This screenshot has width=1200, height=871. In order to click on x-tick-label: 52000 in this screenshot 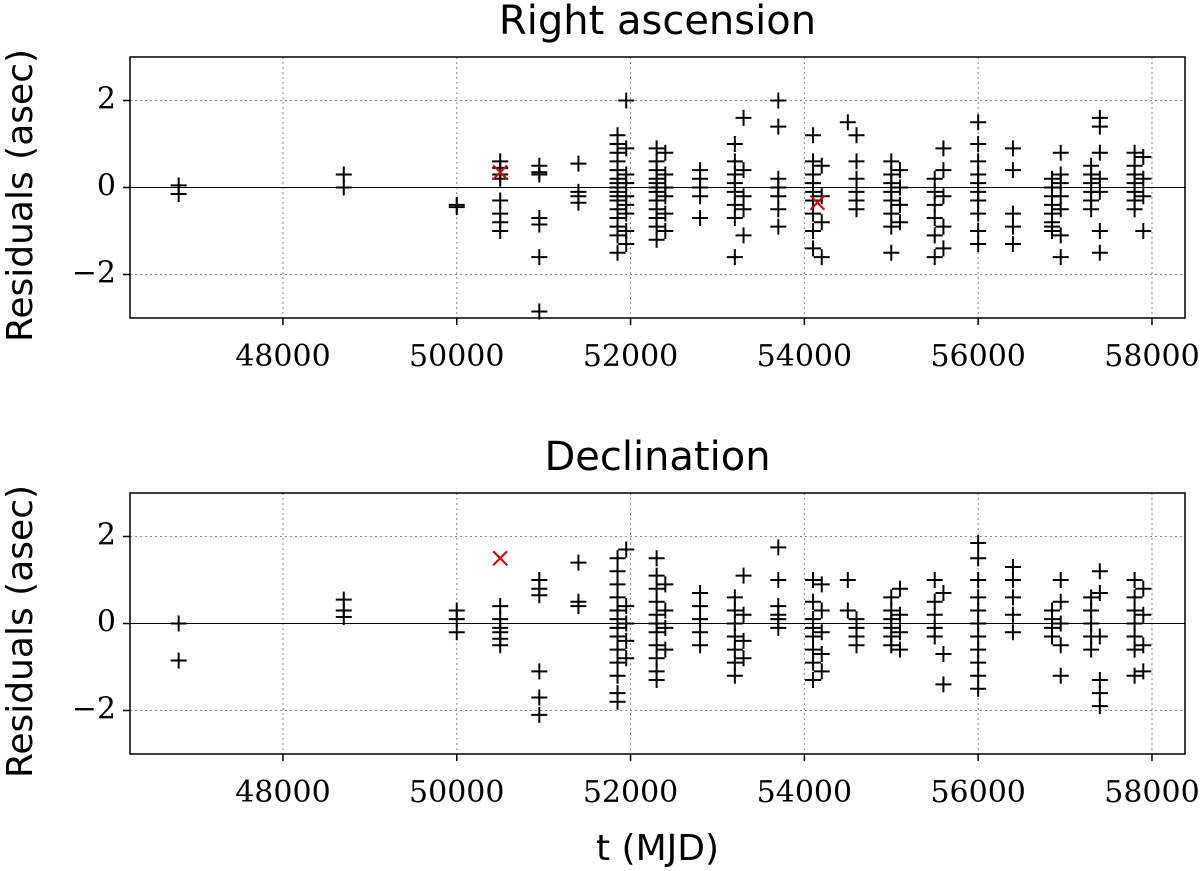, I will do `click(630, 792)`.